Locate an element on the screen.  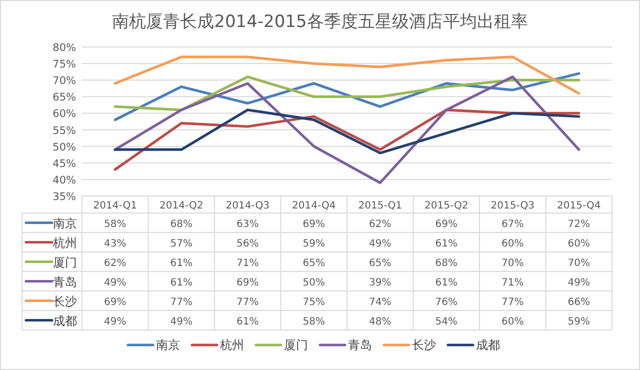
data-label: 72% is located at coordinates (579, 224).